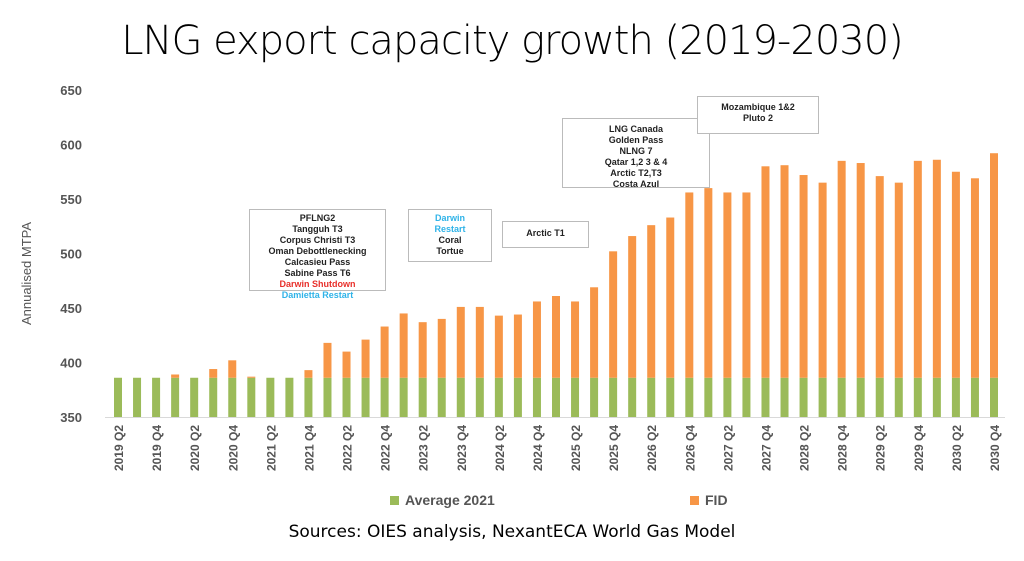 This screenshot has height=561, width=1024. What do you see at coordinates (317, 295) in the screenshot?
I see `annotation-line: Damietta Restart` at bounding box center [317, 295].